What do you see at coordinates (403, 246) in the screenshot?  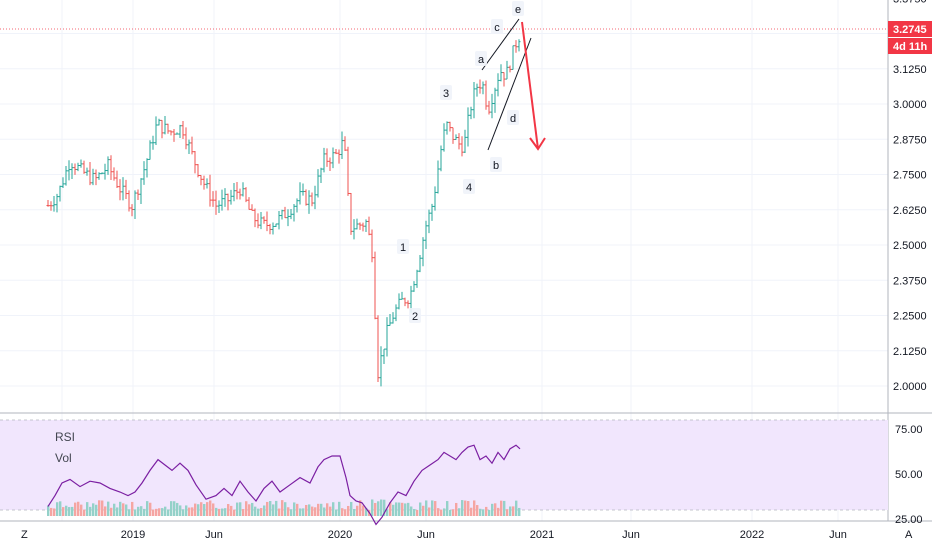 I see `wave-label: 1` at bounding box center [403, 246].